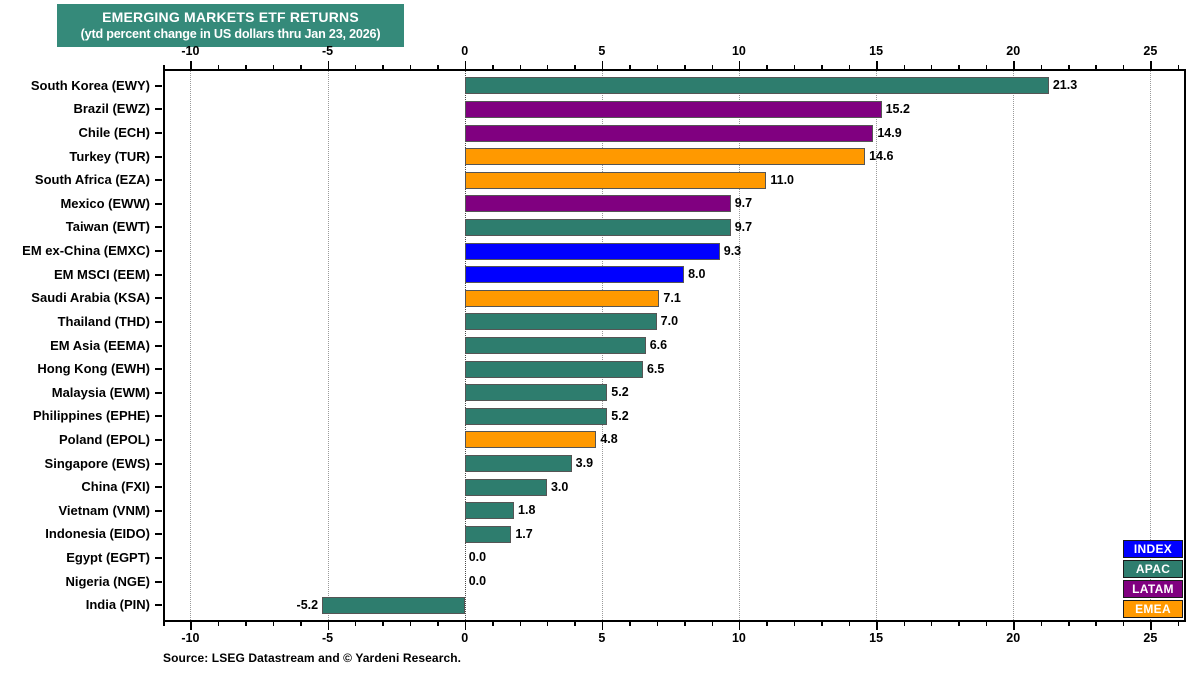  I want to click on bar-value-label: 9.3, so click(732, 250).